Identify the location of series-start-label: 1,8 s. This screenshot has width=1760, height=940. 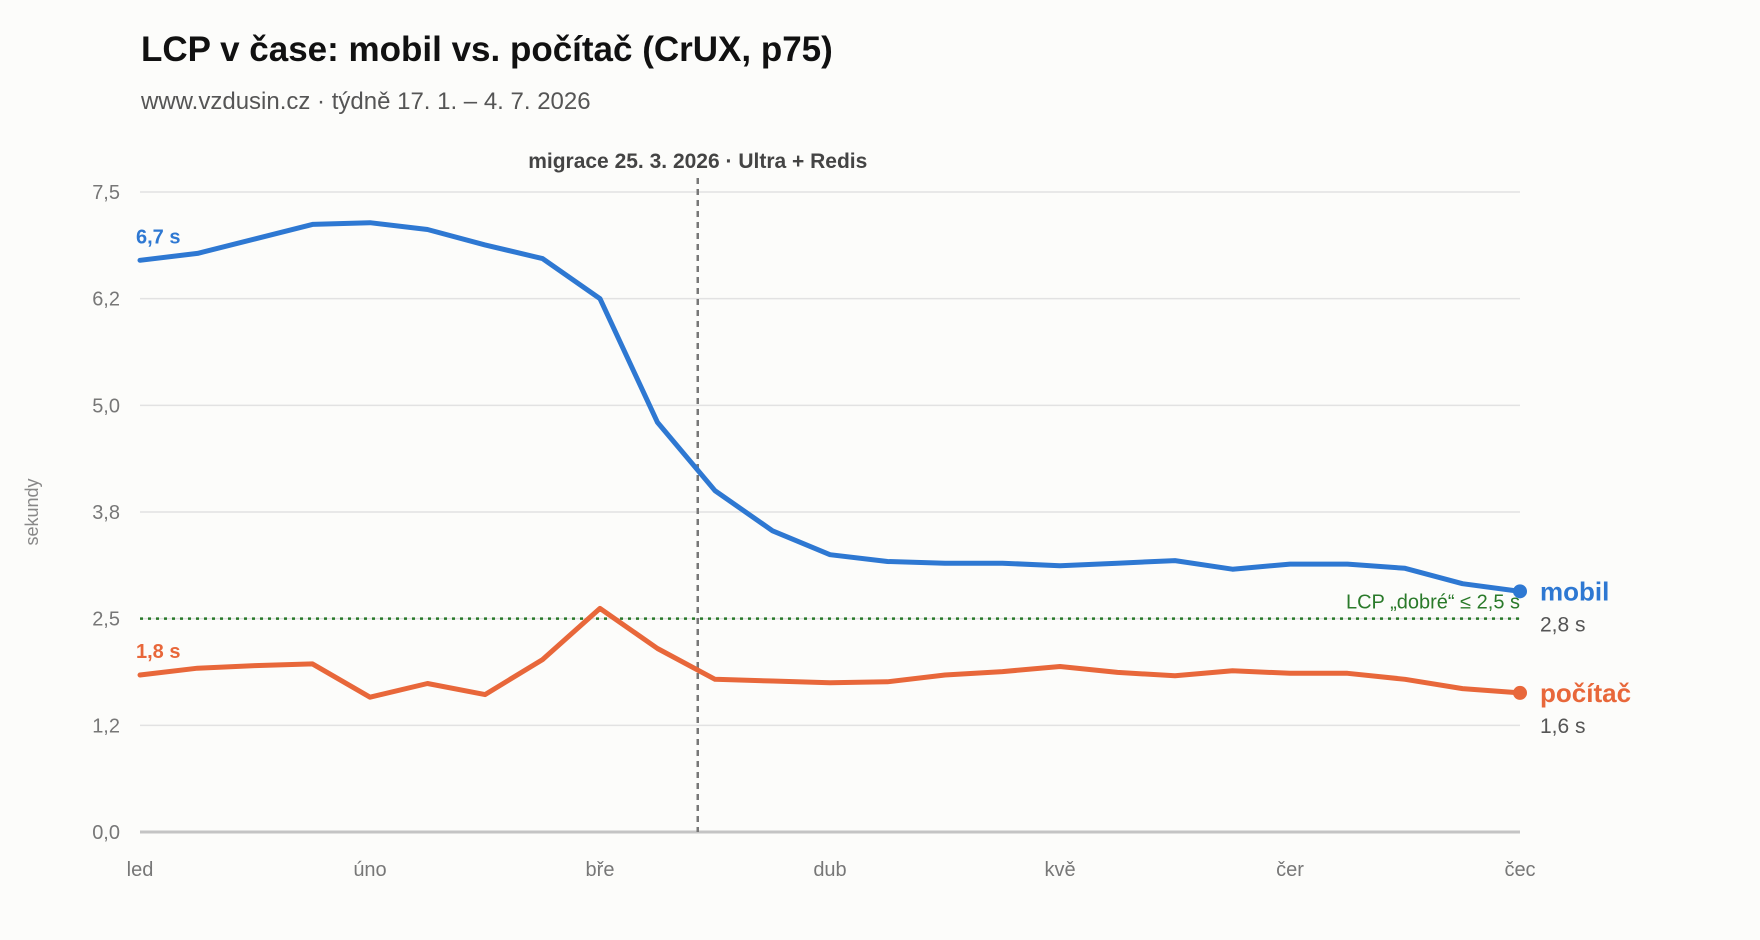
(158, 652).